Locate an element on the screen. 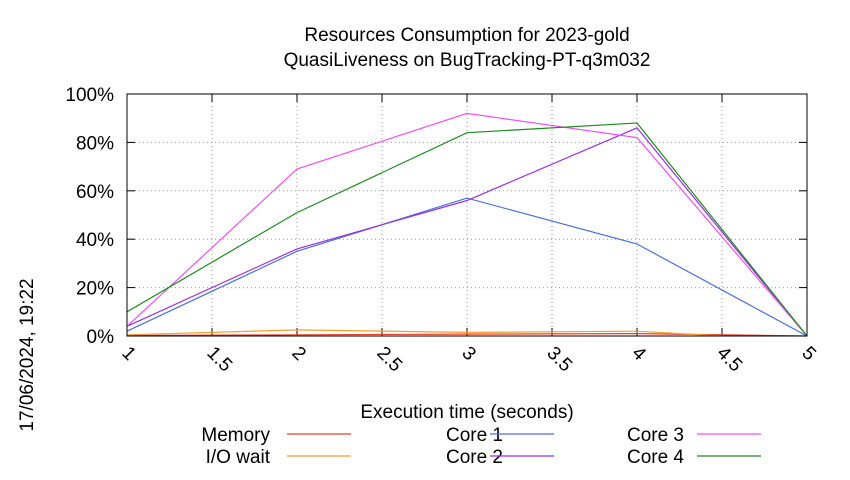 The height and width of the screenshot is (480, 850). legend-label: Core 1 is located at coordinates (474, 435).